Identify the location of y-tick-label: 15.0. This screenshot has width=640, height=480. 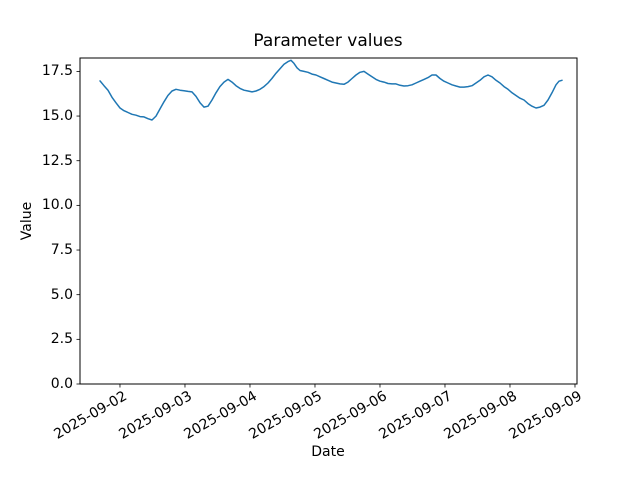
(57, 116).